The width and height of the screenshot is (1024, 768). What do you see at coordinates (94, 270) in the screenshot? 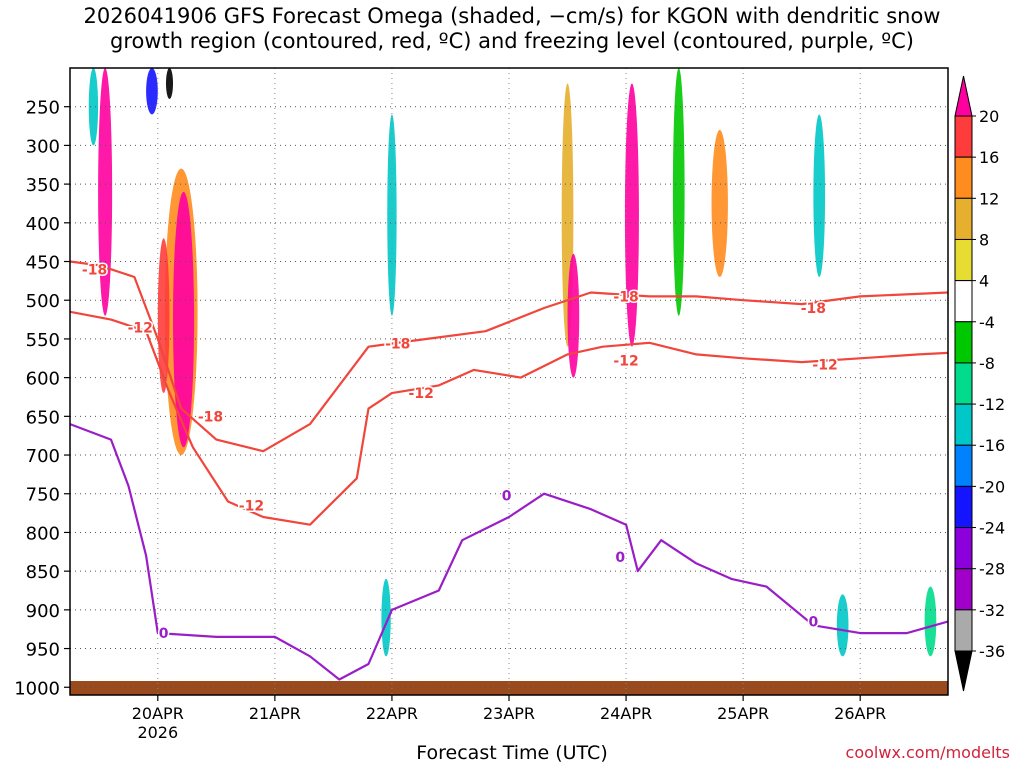
I see `contour-label-dgz-minus18-0: -18` at bounding box center [94, 270].